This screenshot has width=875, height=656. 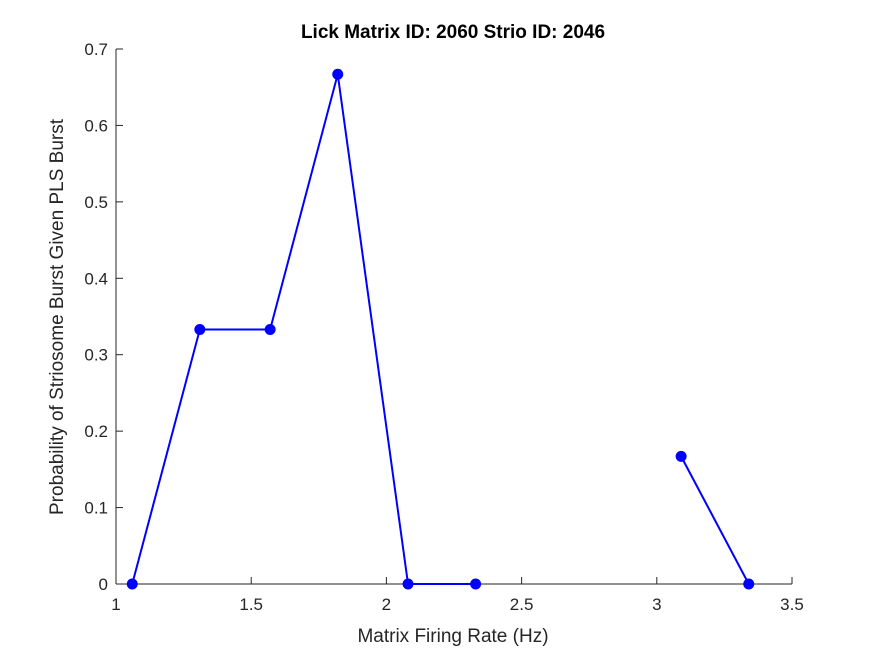 What do you see at coordinates (251, 604) in the screenshot?
I see `x-tick-label: 1.5` at bounding box center [251, 604].